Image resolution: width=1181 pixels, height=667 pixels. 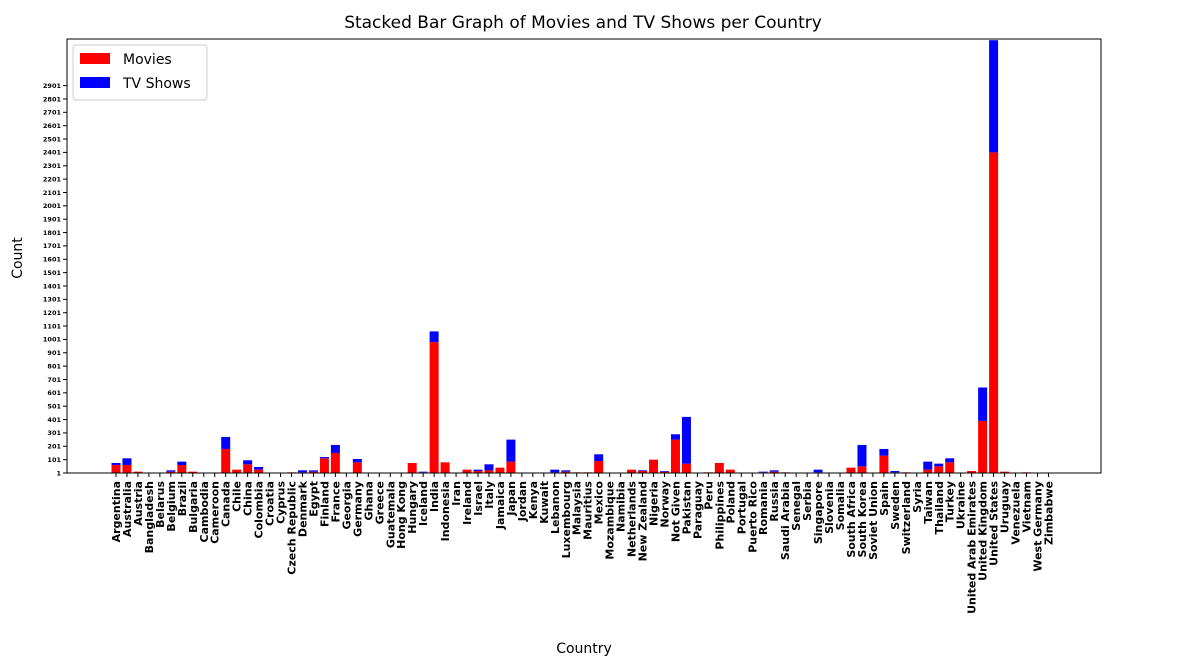 What do you see at coordinates (675, 511) in the screenshot?
I see `x-tick-label: Not Given` at bounding box center [675, 511].